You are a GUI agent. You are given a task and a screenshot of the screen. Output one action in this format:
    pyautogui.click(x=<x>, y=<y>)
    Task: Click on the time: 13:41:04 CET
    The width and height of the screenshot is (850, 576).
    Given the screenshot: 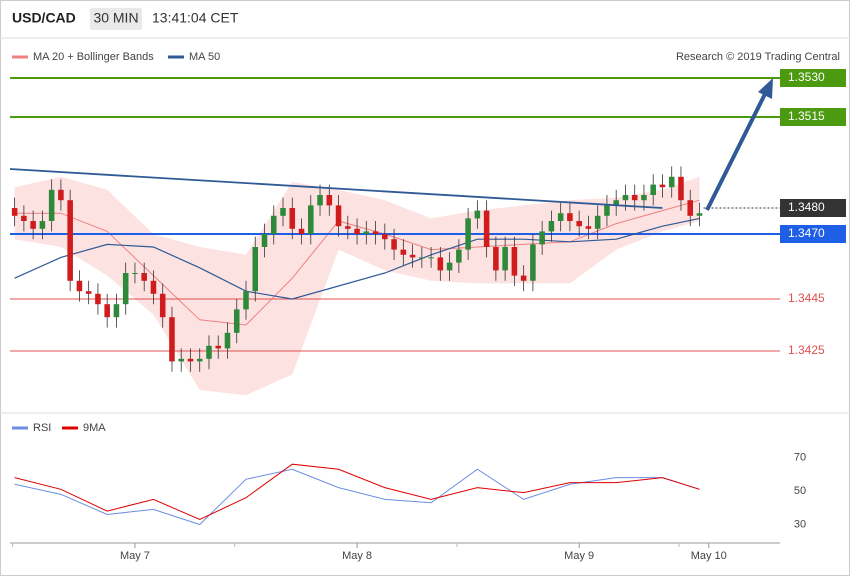 What is the action you would take?
    pyautogui.click(x=195, y=18)
    